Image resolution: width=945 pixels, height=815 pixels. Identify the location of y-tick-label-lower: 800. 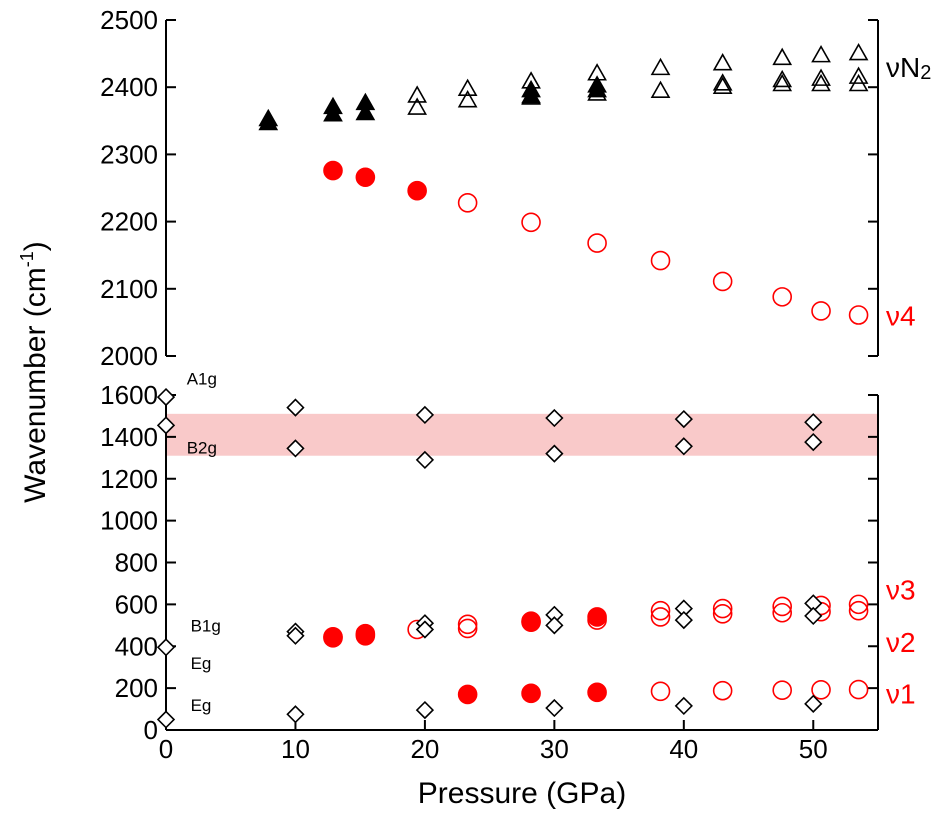
(136, 563).